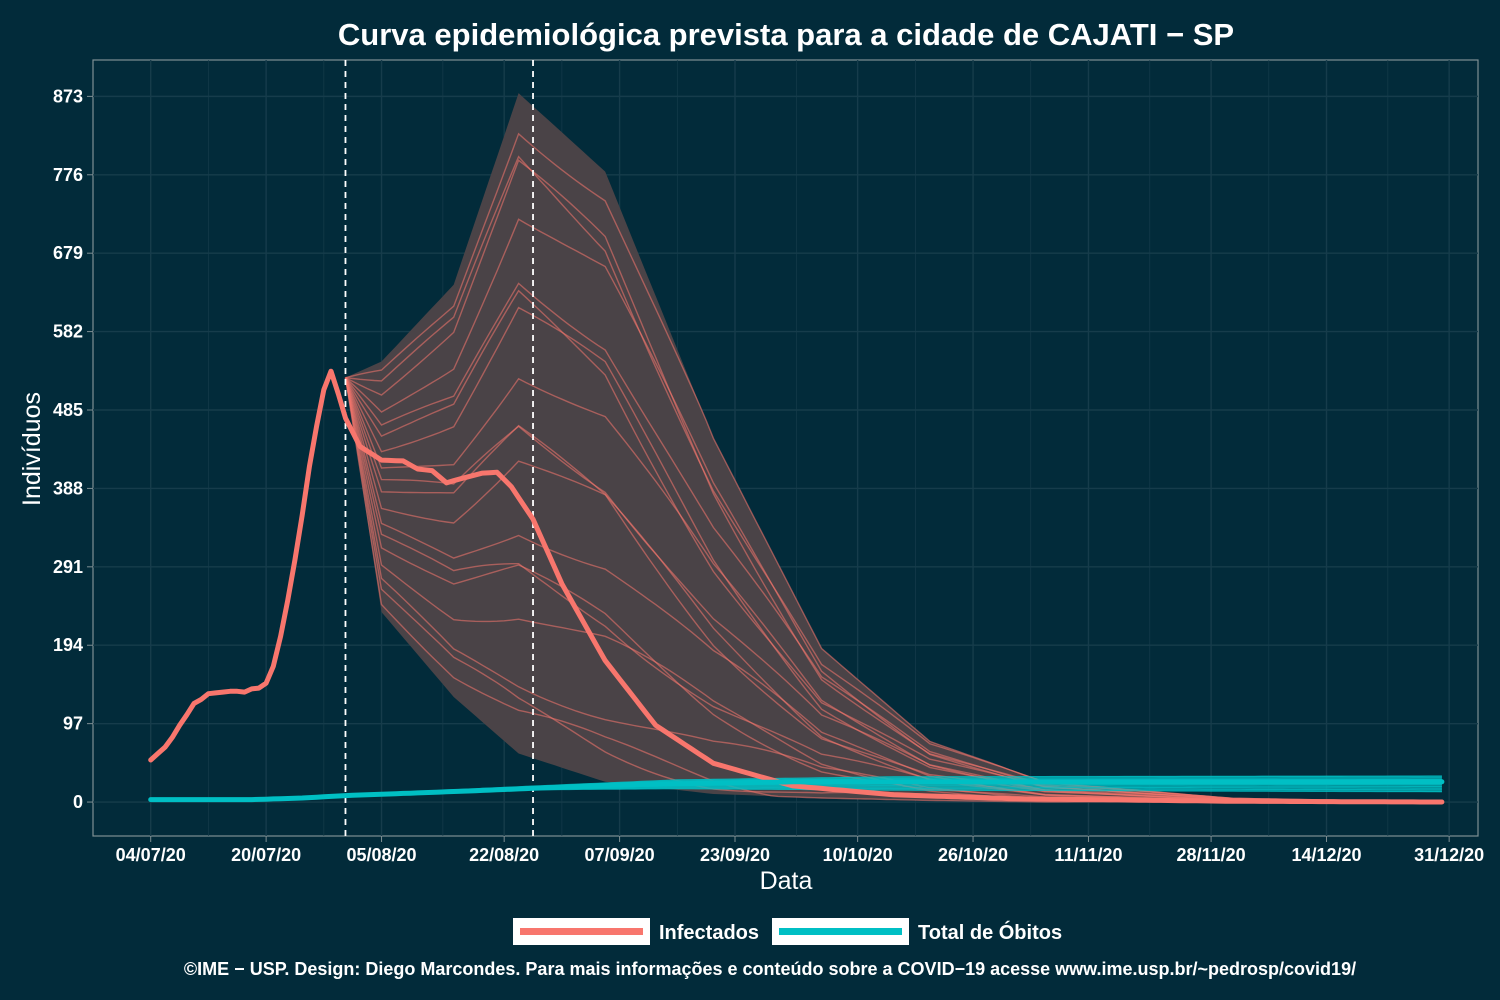 The image size is (1500, 1000). Describe the element at coordinates (709, 933) in the screenshot. I see `legend-label-infectados: Infectados` at that location.